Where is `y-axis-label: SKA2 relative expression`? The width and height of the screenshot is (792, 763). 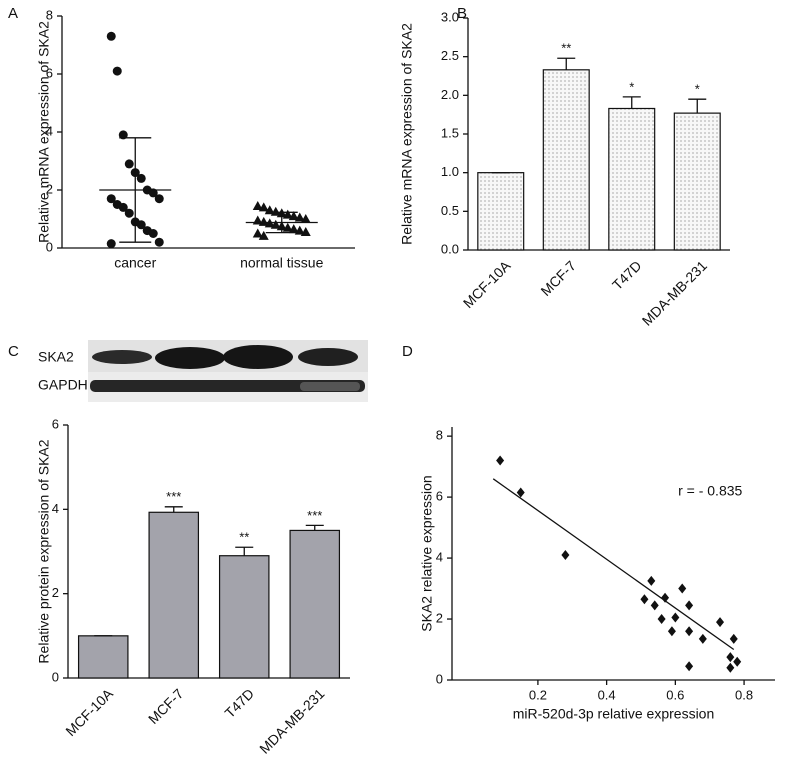 y-axis-label: SKA2 relative expression is located at coordinates (427, 553).